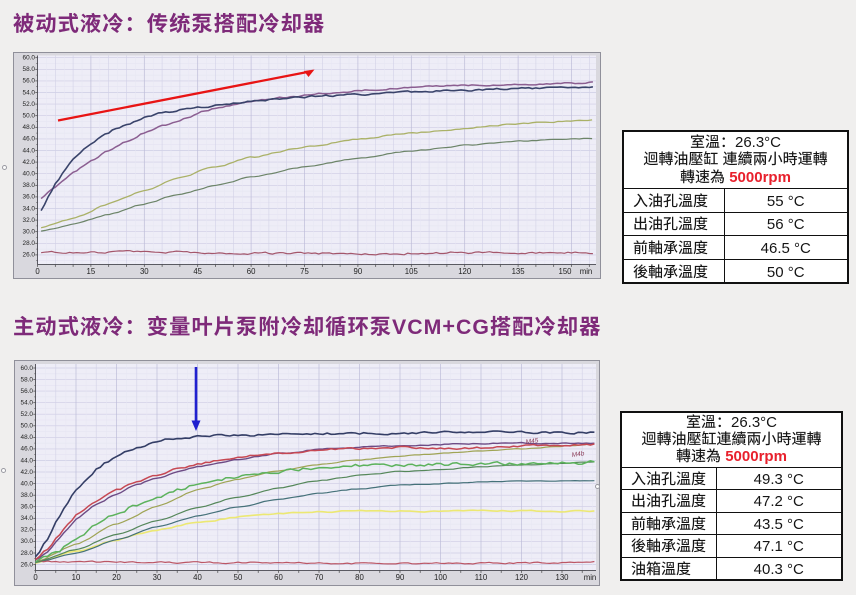 The width and height of the screenshot is (856, 595). Describe the element at coordinates (197, 271) in the screenshot. I see `svg-text: 45` at that location.